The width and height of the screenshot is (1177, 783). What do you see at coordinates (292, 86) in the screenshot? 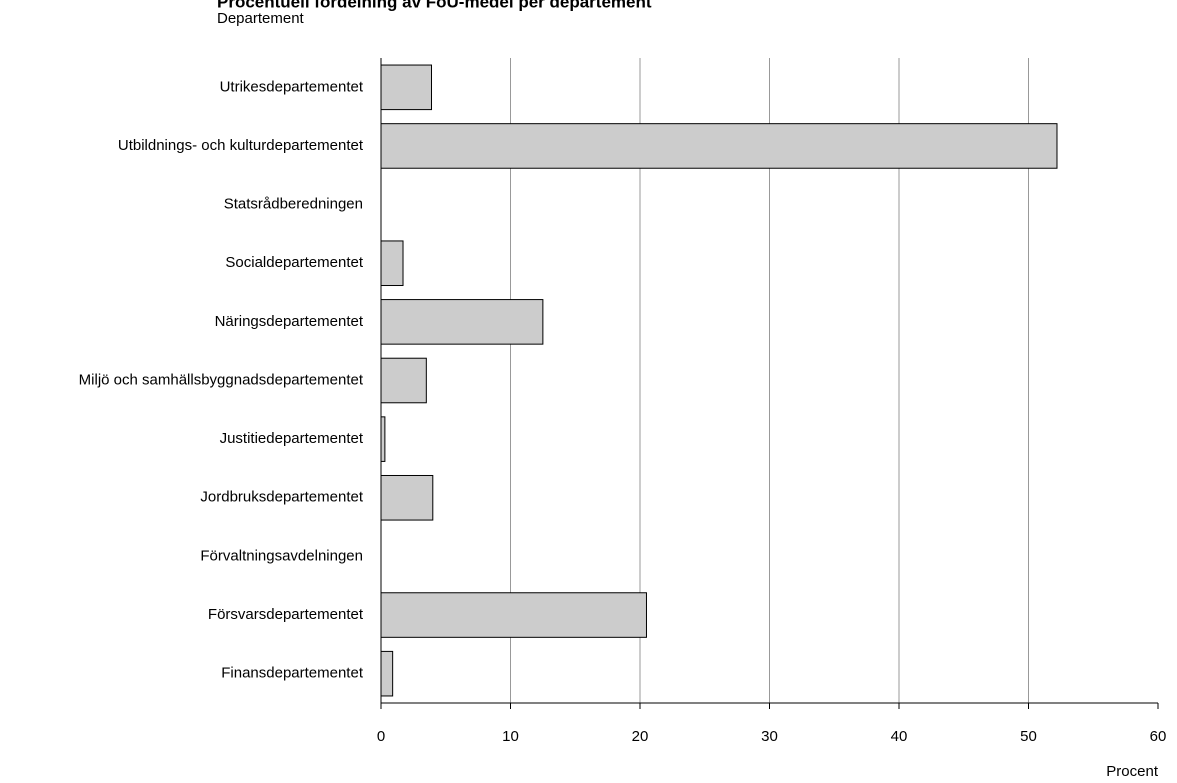
I see `y-tick-label: Utrikesdepartementet` at bounding box center [292, 86].